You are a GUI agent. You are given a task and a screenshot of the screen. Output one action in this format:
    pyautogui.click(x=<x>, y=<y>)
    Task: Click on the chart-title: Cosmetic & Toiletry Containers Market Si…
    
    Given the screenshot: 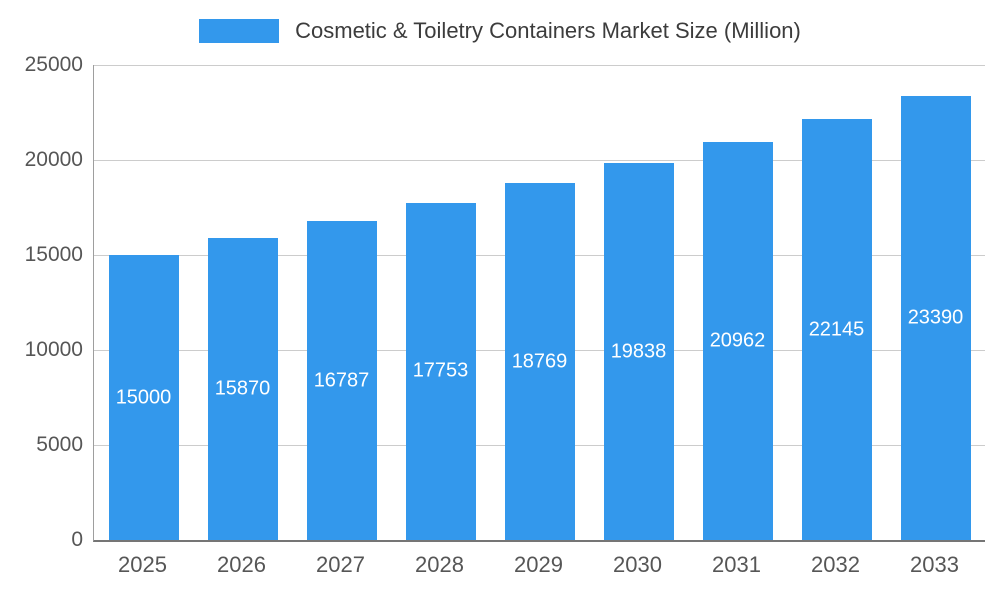 What is the action you would take?
    pyautogui.click(x=548, y=30)
    